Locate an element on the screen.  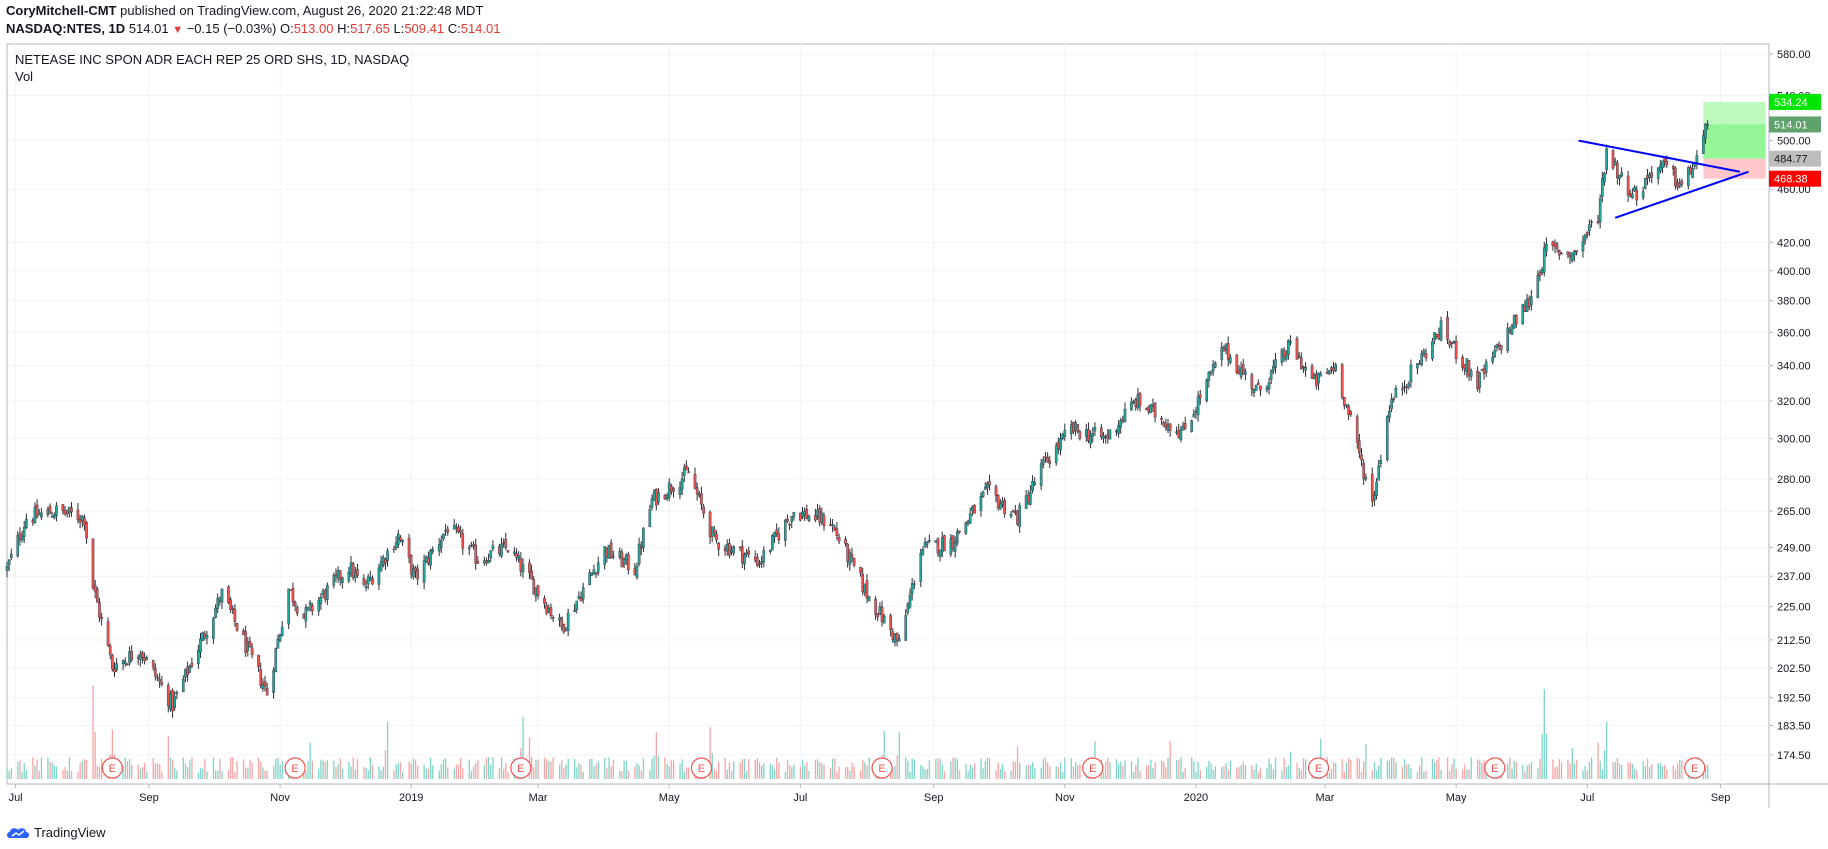
trendlines is located at coordinates (1663, 179).